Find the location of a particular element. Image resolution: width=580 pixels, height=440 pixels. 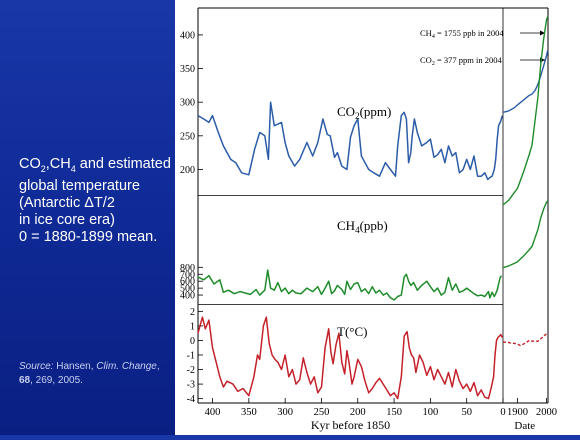

panel-t: -4 -3 -2 -1 0 1 2 T(°C) is located at coordinates (368, 356).